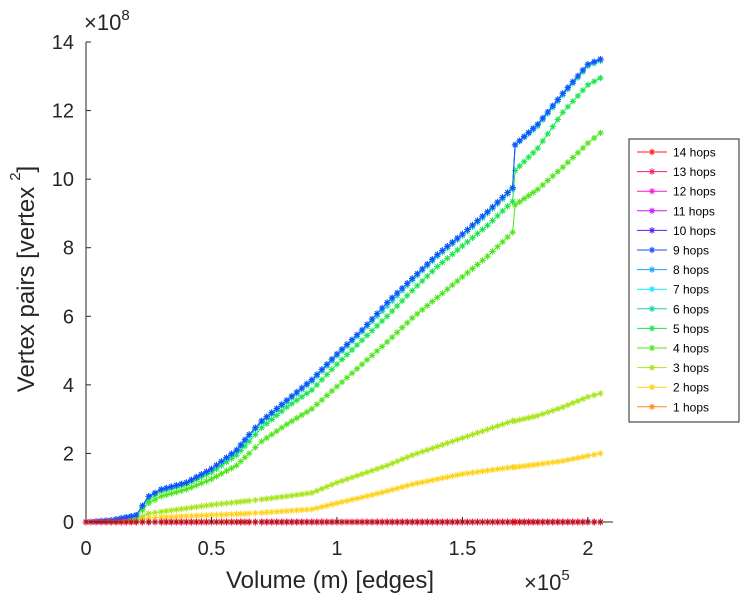 Image resolution: width=749 pixels, height=600 pixels. What do you see at coordinates (68, 386) in the screenshot?
I see `y-tick-label: 4` at bounding box center [68, 386].